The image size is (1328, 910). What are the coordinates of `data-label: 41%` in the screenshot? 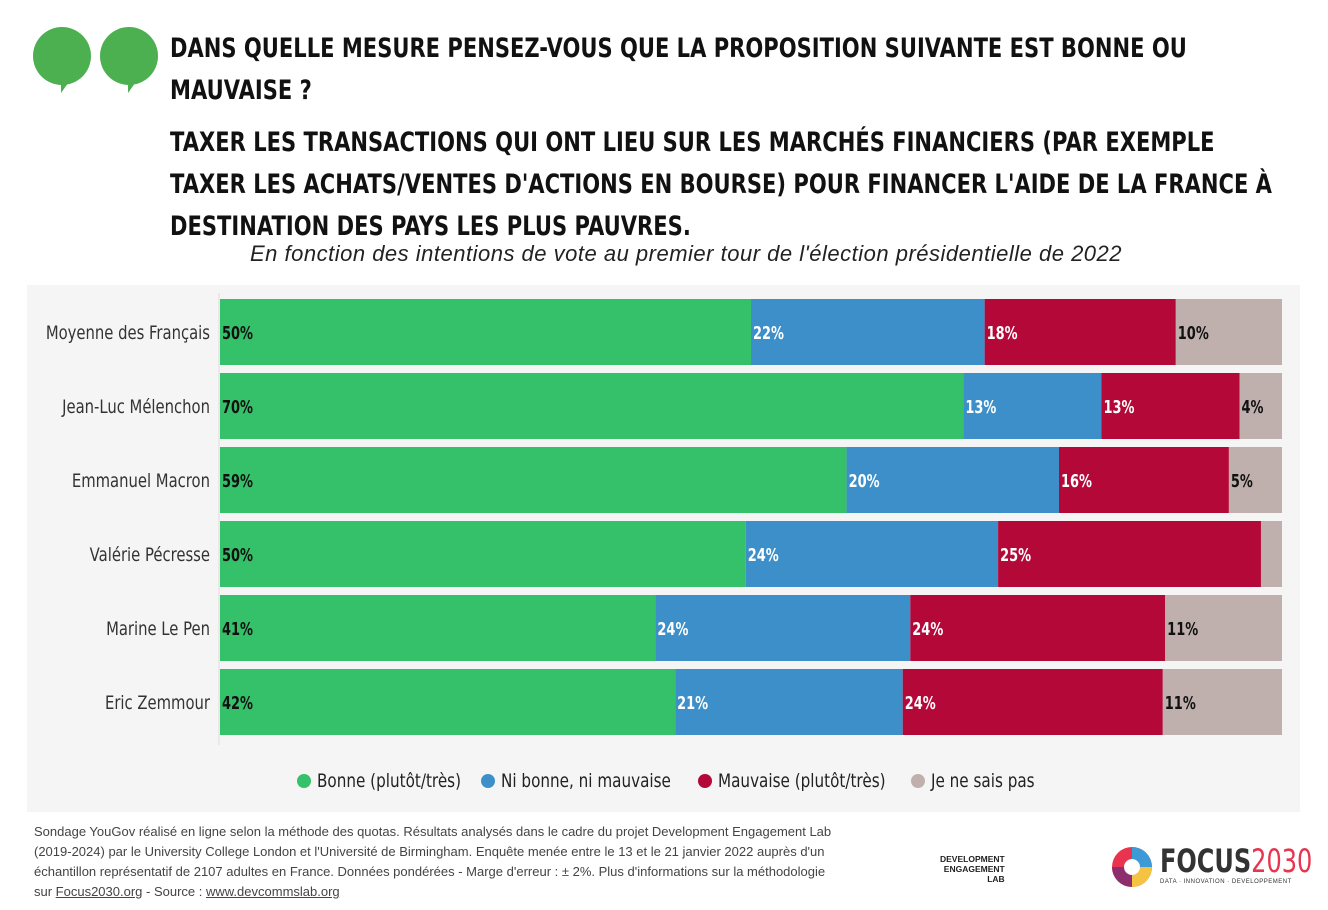 It's located at (237, 629).